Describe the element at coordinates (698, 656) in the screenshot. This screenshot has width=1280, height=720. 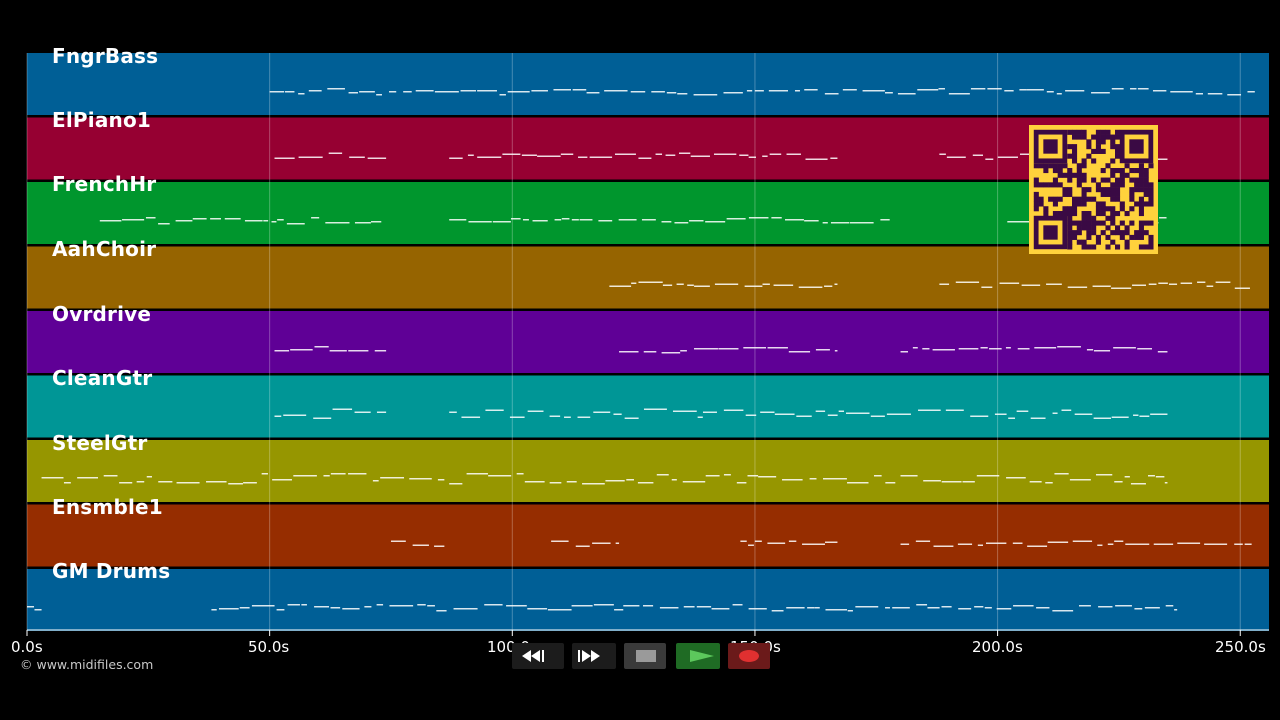
I see `play-button` at that location.